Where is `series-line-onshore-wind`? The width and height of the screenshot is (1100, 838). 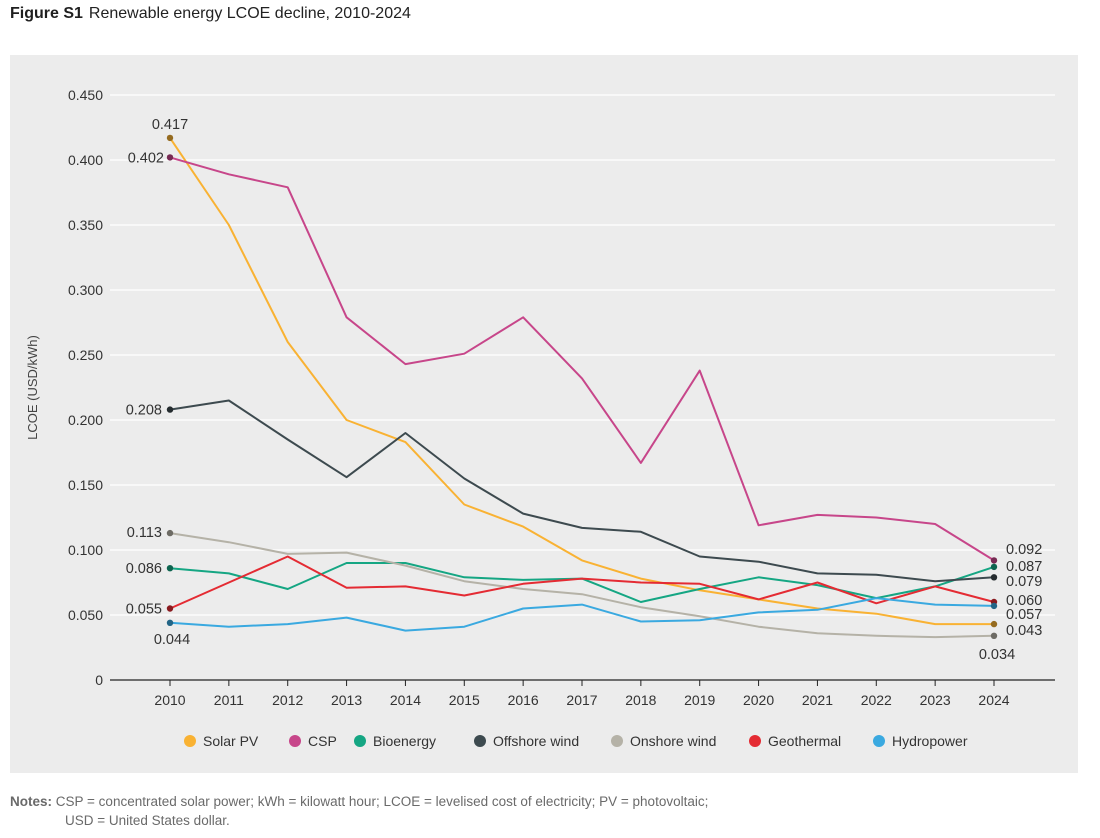 series-line-onshore-wind is located at coordinates (582, 585).